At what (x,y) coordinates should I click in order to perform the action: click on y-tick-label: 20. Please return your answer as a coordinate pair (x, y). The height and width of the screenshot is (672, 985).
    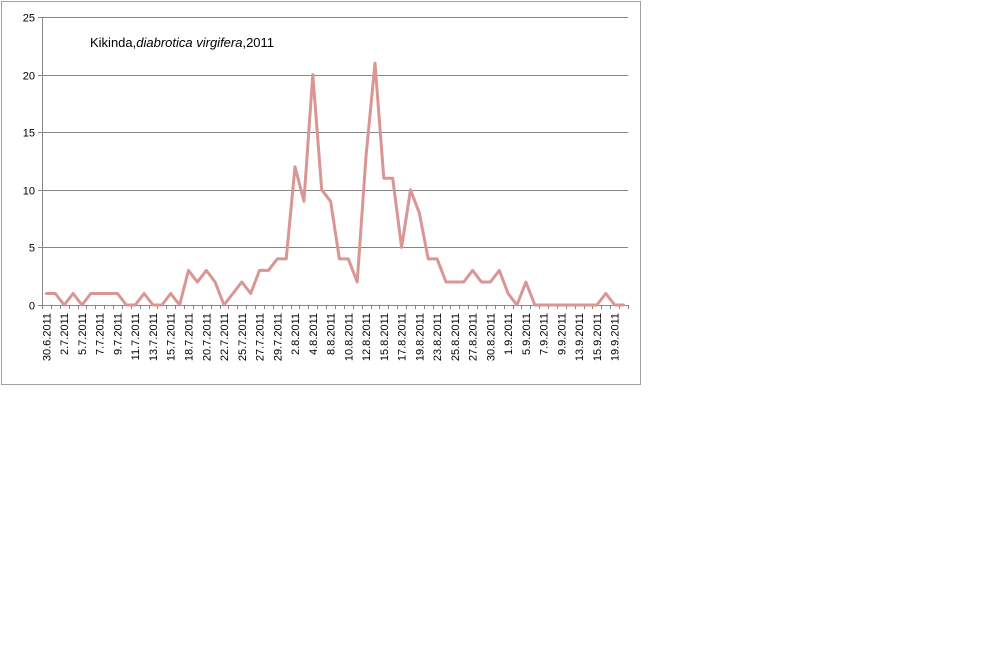
    Looking at the image, I should click on (29, 77).